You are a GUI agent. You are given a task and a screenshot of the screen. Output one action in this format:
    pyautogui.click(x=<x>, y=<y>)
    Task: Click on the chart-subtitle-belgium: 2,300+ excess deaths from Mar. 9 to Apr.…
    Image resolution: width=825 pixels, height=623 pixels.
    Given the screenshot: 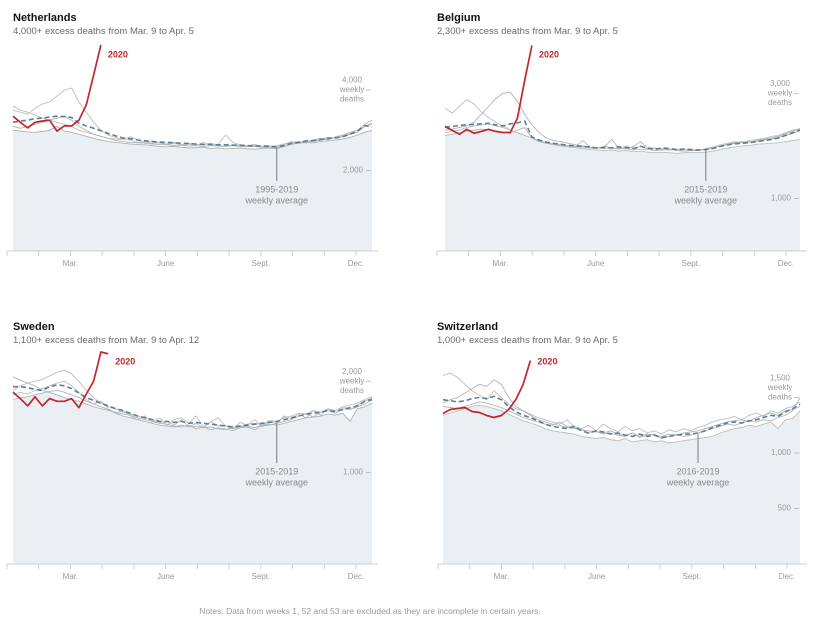 What is the action you would take?
    pyautogui.click(x=527, y=31)
    